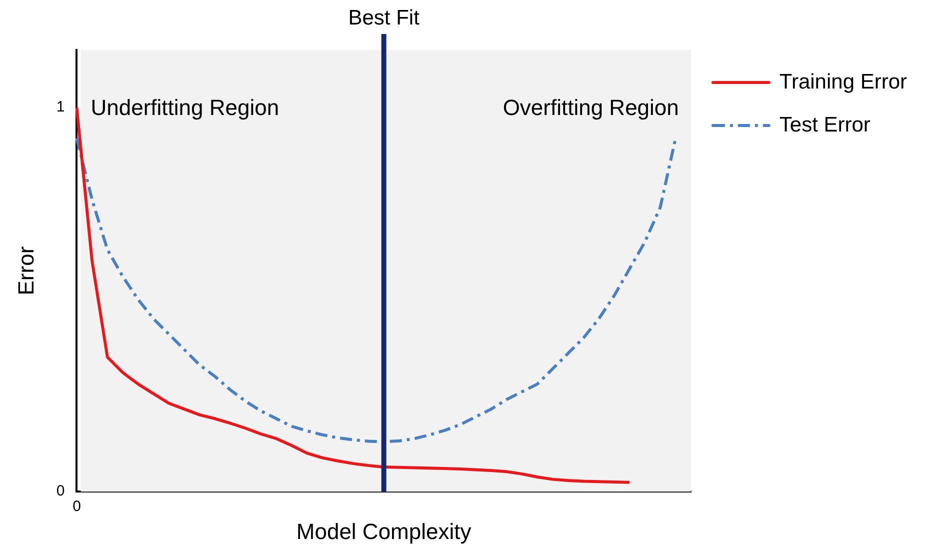 The height and width of the screenshot is (555, 927). What do you see at coordinates (843, 82) in the screenshot?
I see `legend-label: Training Error` at bounding box center [843, 82].